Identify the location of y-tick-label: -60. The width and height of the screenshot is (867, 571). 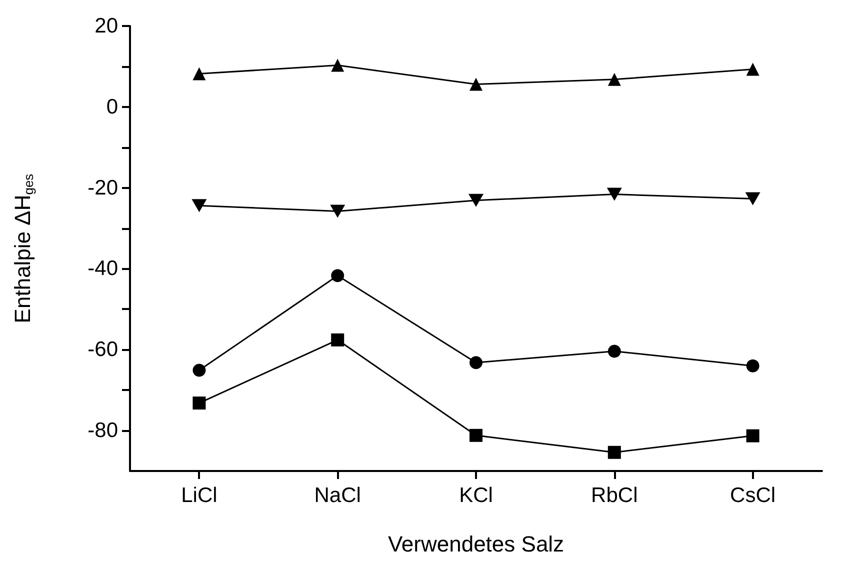
(103, 350).